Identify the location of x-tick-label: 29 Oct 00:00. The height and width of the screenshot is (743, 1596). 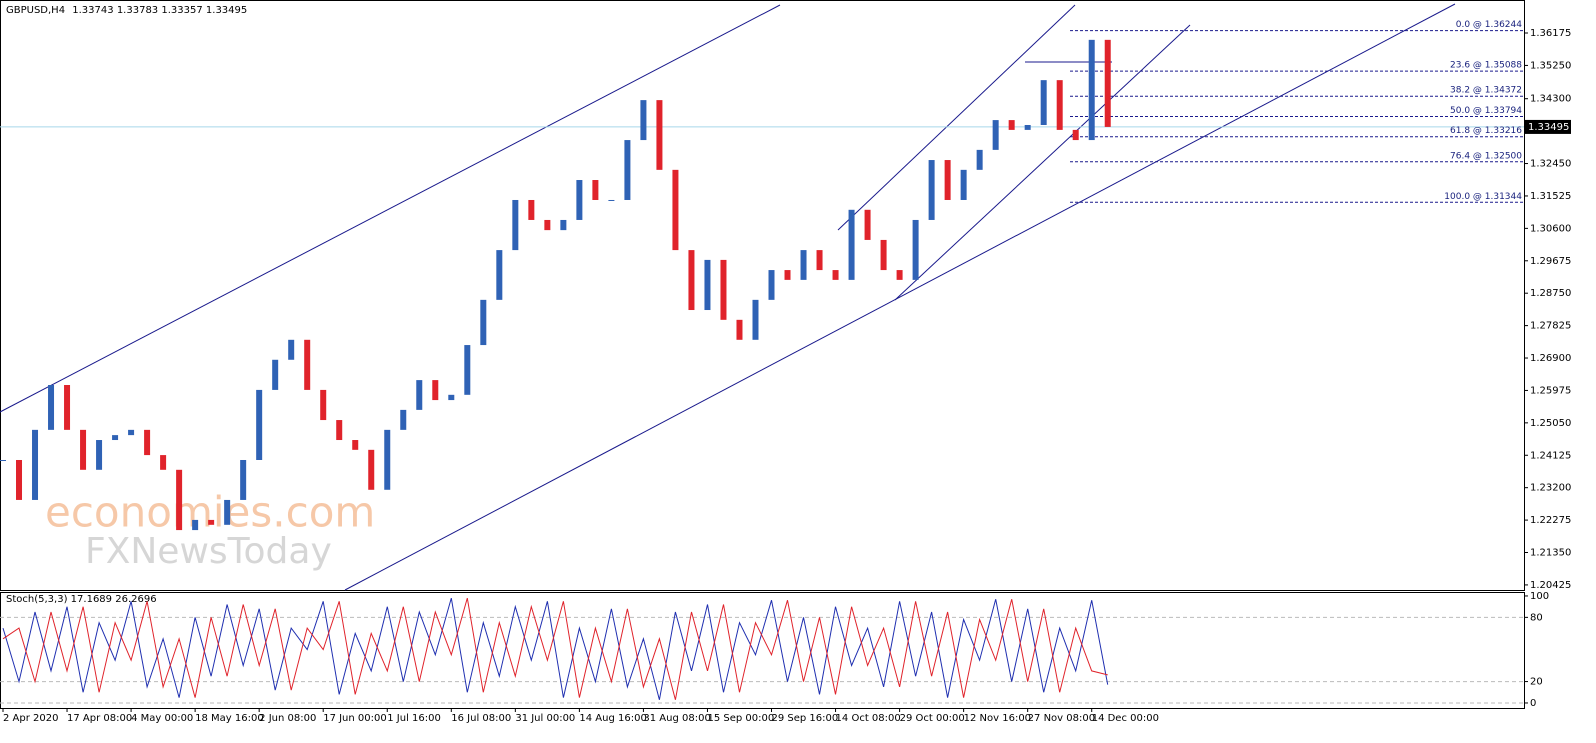
(932, 718).